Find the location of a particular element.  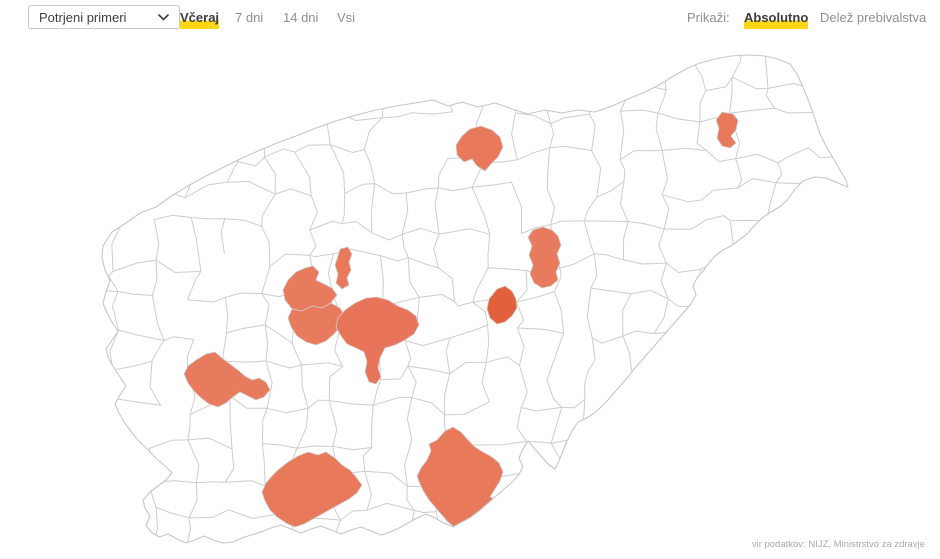

tab-7dni: 7 dni is located at coordinates (249, 17).